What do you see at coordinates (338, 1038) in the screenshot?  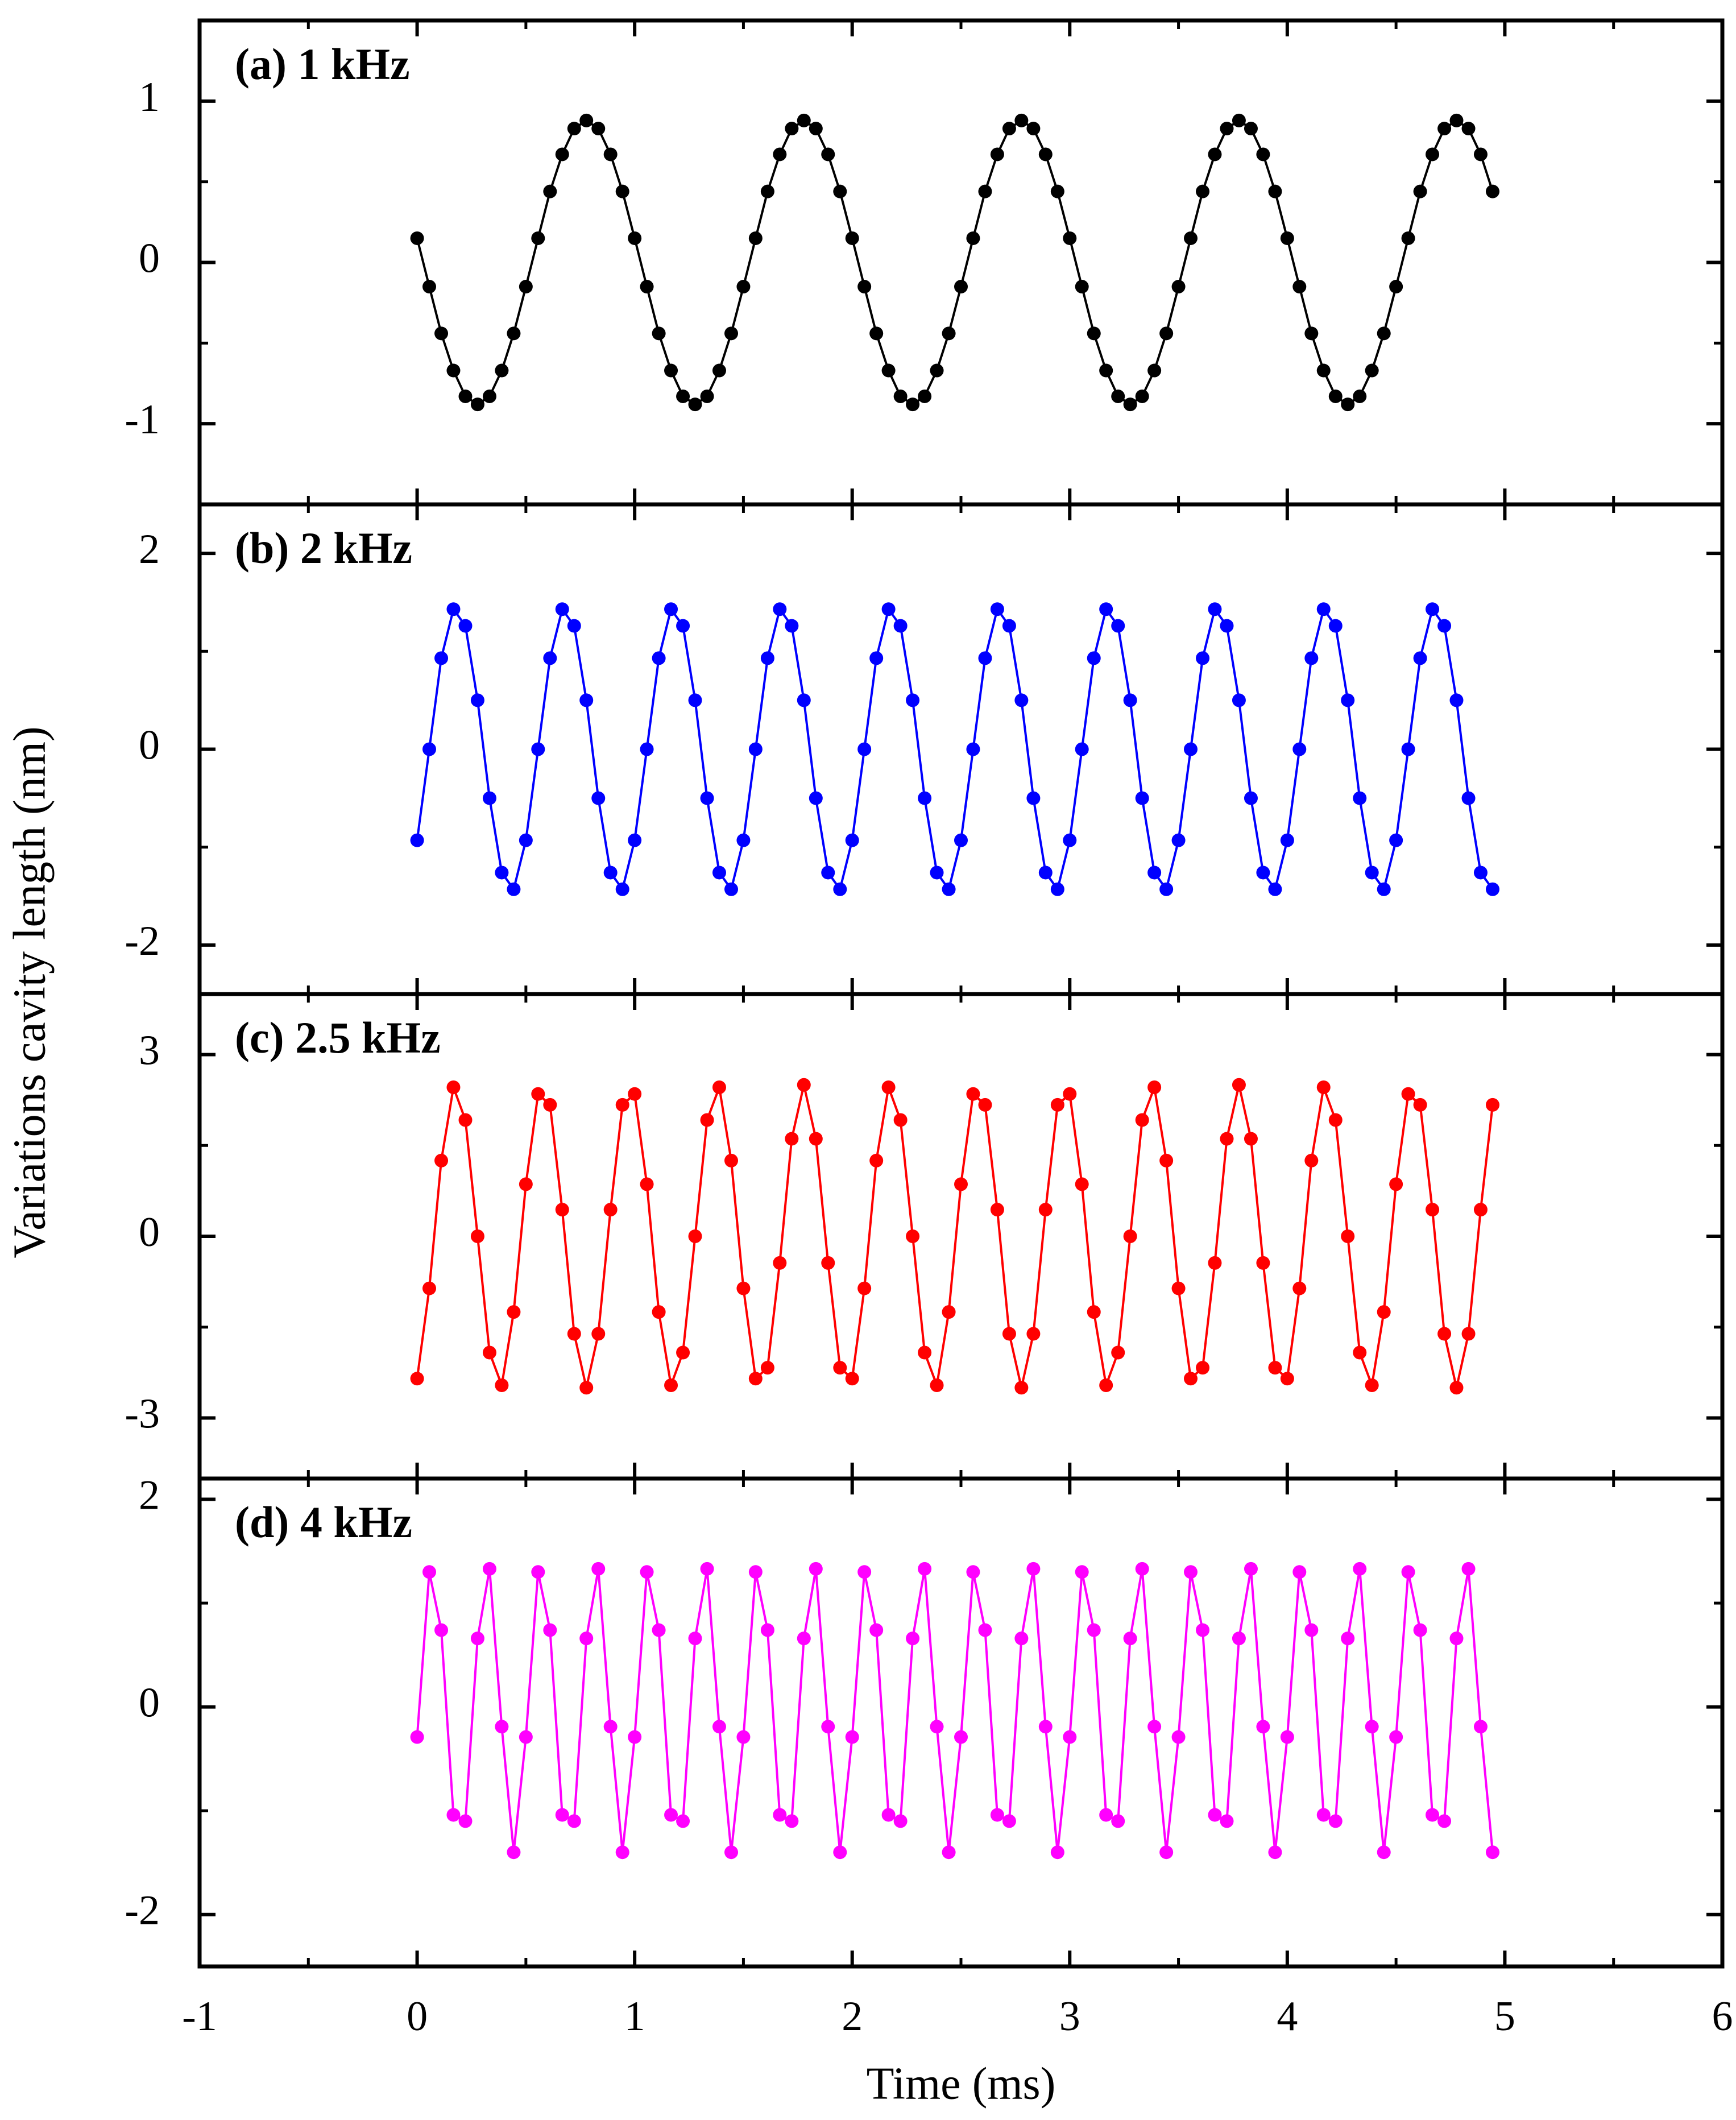 I see `panel-title: (c) 2.5 kHz` at bounding box center [338, 1038].